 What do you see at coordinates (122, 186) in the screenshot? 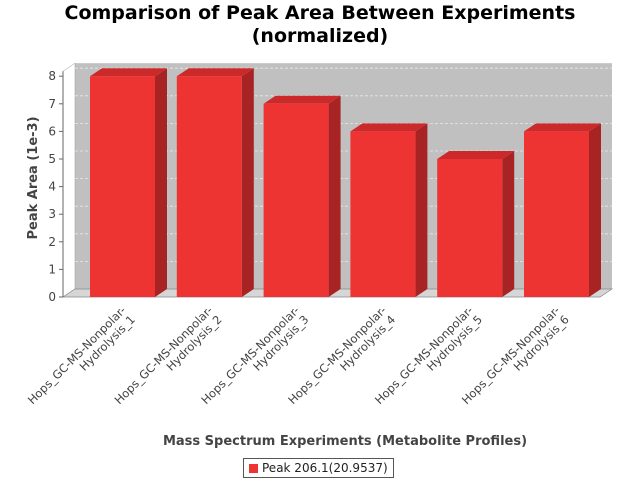
I see `bar-1-front` at bounding box center [122, 186].